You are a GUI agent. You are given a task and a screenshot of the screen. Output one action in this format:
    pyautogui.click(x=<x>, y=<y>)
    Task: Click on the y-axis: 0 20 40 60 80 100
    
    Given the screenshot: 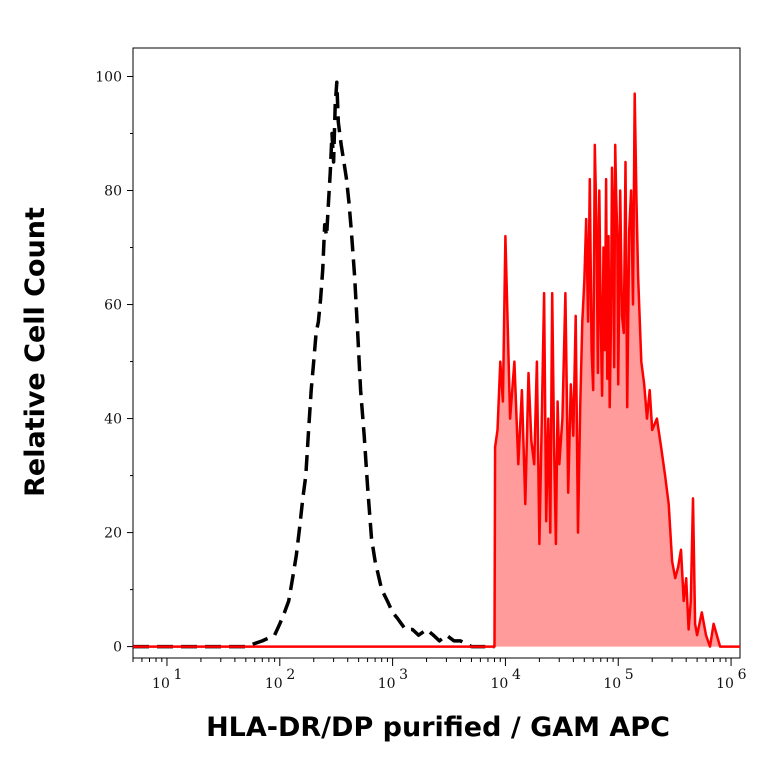 What is the action you would take?
    pyautogui.click(x=114, y=363)
    